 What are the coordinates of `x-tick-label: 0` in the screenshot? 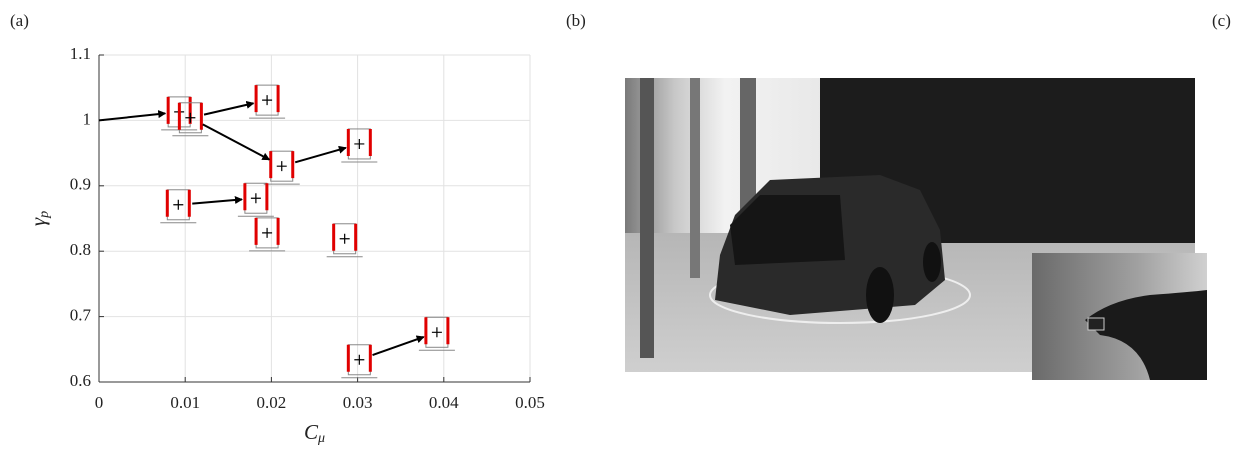 It's located at (99, 402).